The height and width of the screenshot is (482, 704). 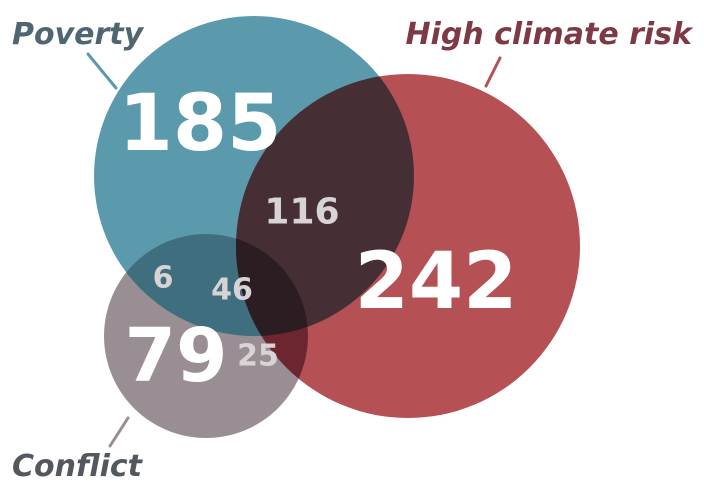 I want to click on poverty-climate-count: 116, so click(x=301, y=212).